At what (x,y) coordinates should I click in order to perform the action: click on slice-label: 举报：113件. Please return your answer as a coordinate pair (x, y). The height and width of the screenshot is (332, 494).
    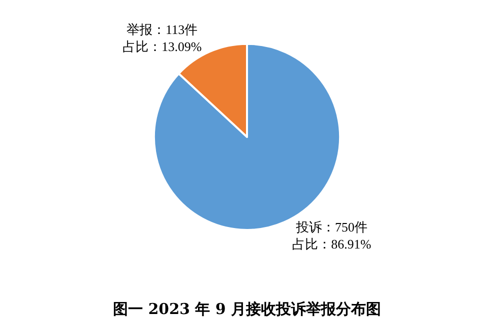
    Looking at the image, I should click on (162, 30).